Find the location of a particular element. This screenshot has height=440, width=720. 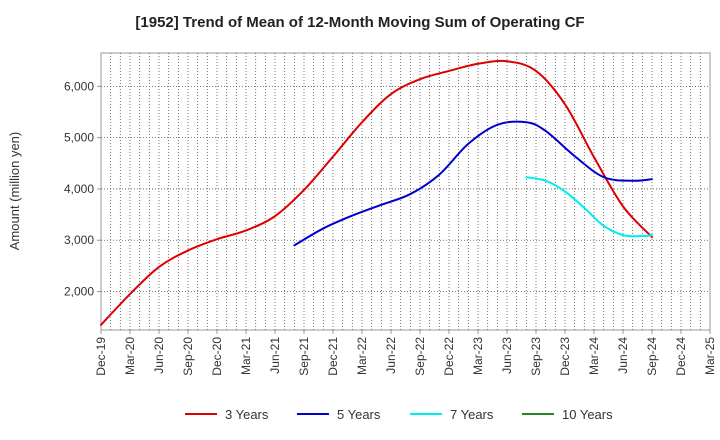

x-tick-label: Mar-24 is located at coordinates (594, 356).